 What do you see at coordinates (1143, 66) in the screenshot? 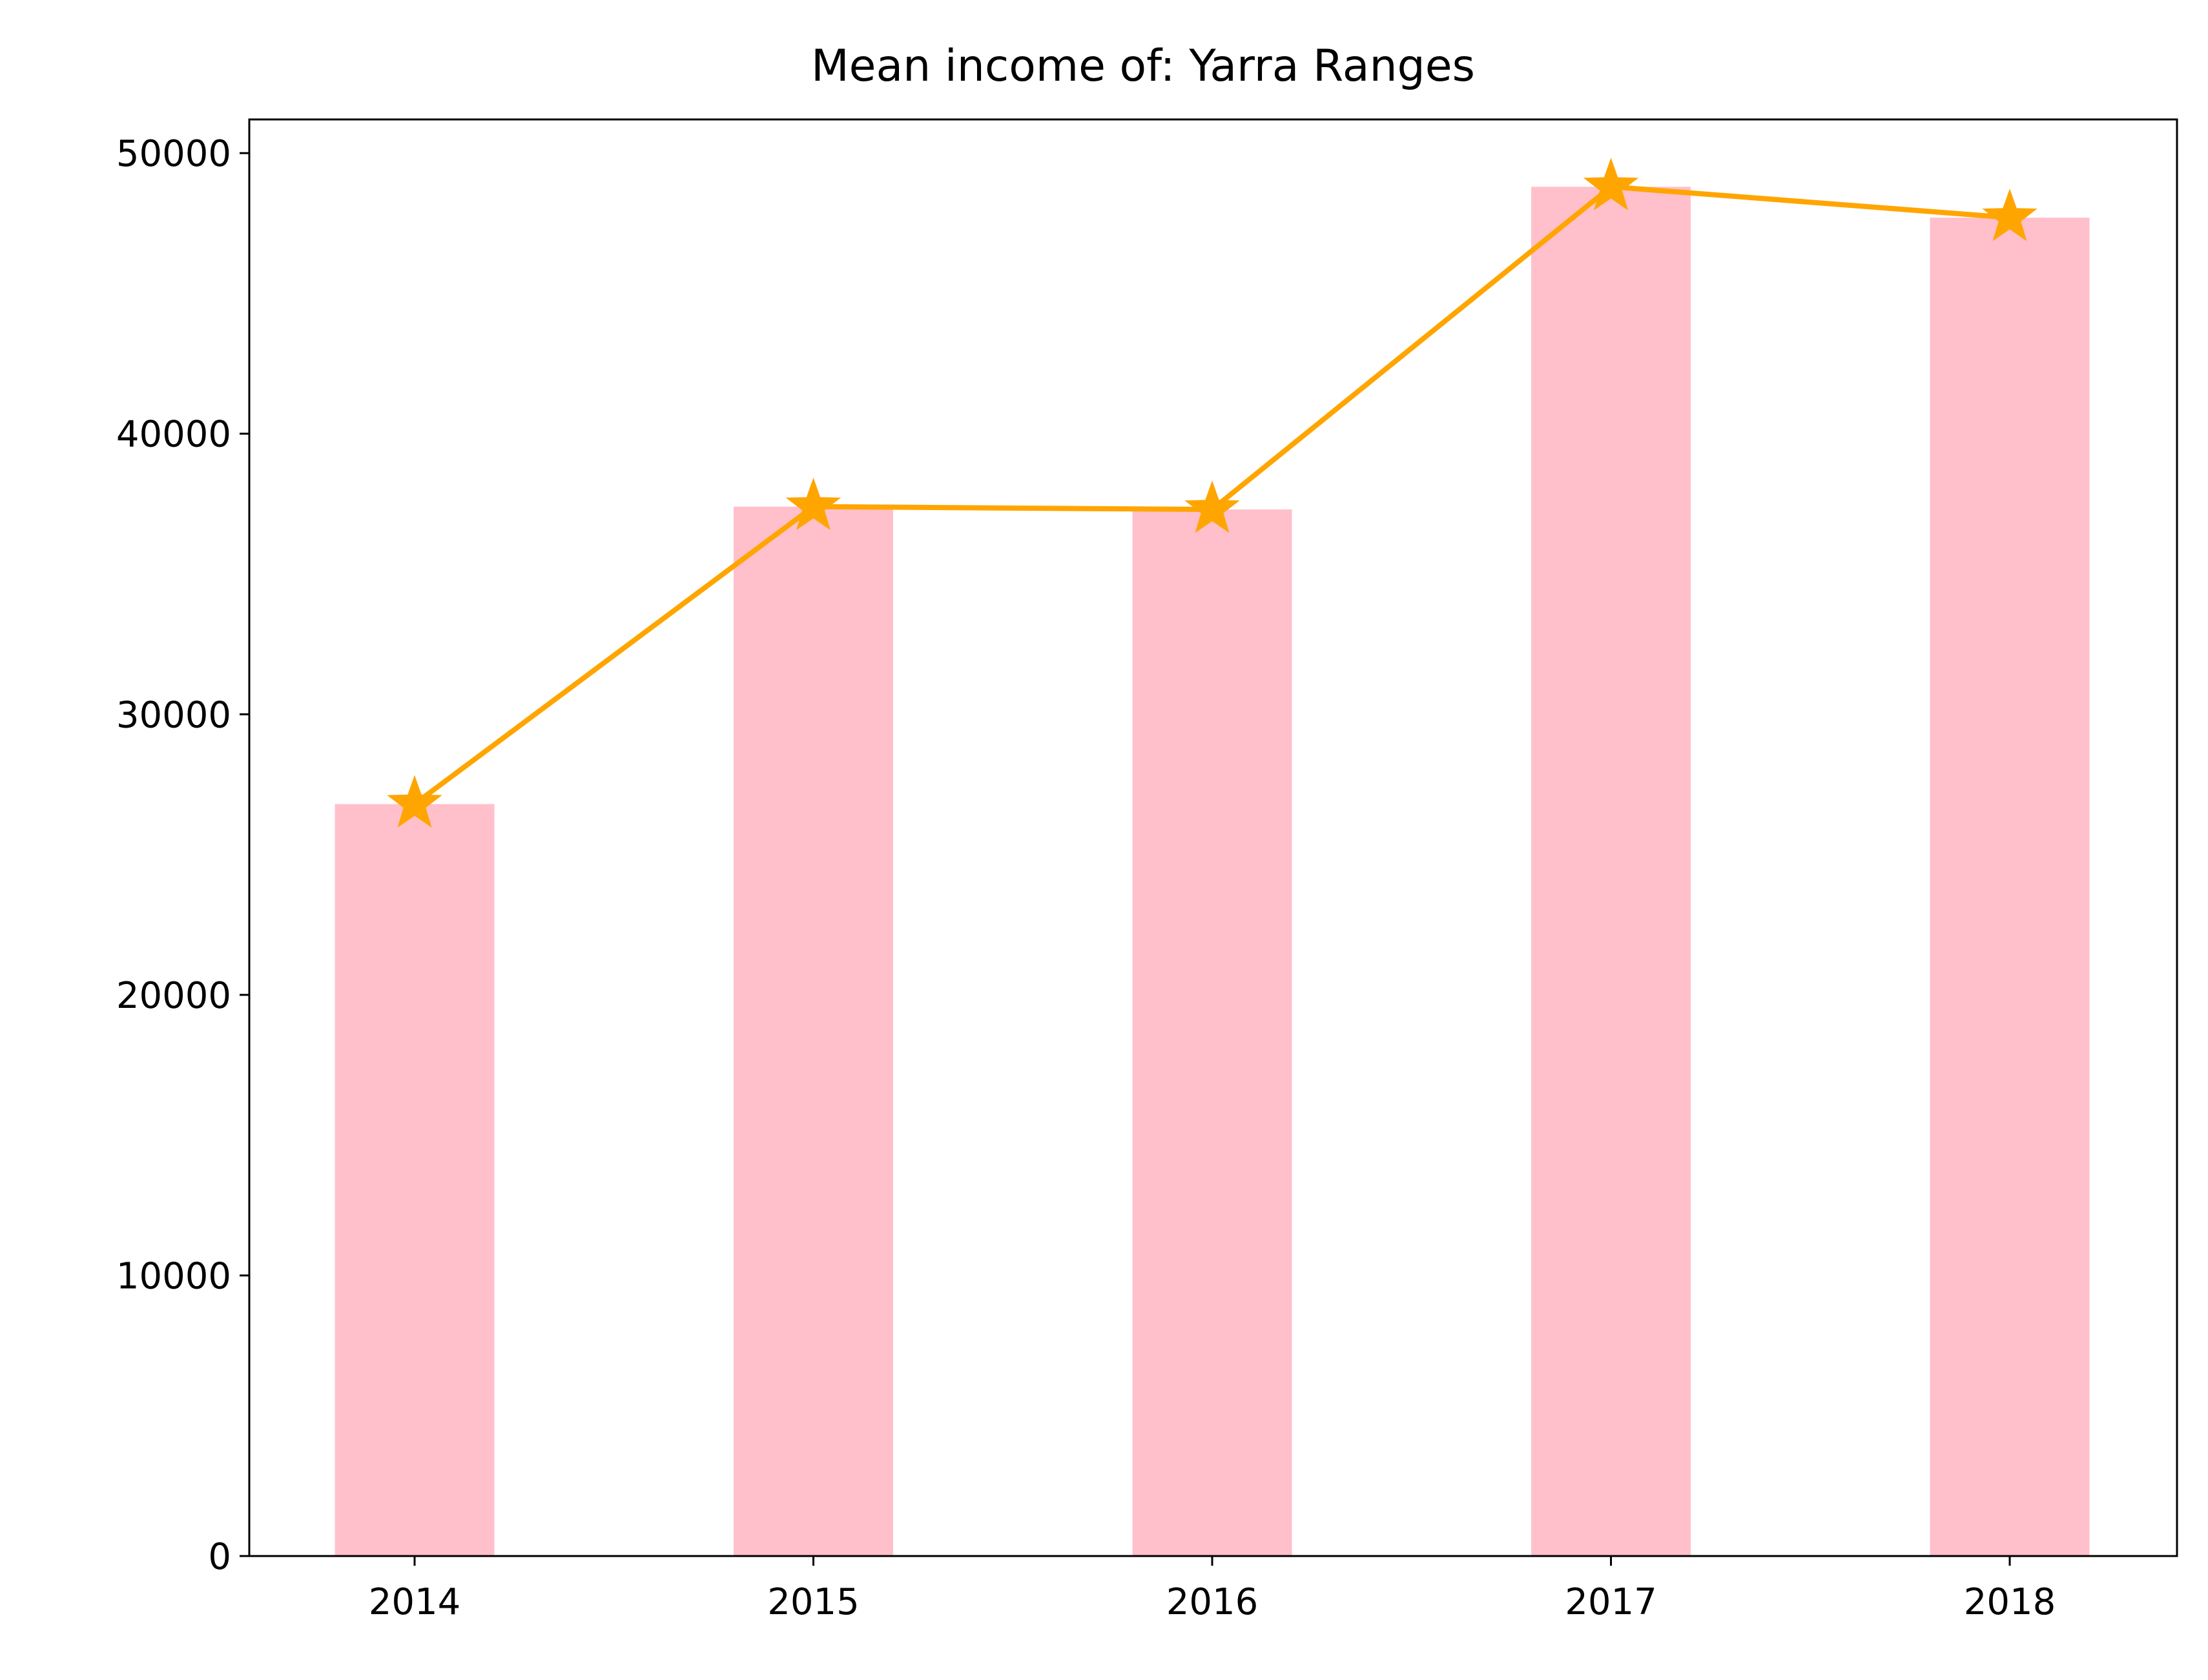
I see `chart-title: Mean income of: Yarra Ranges` at bounding box center [1143, 66].